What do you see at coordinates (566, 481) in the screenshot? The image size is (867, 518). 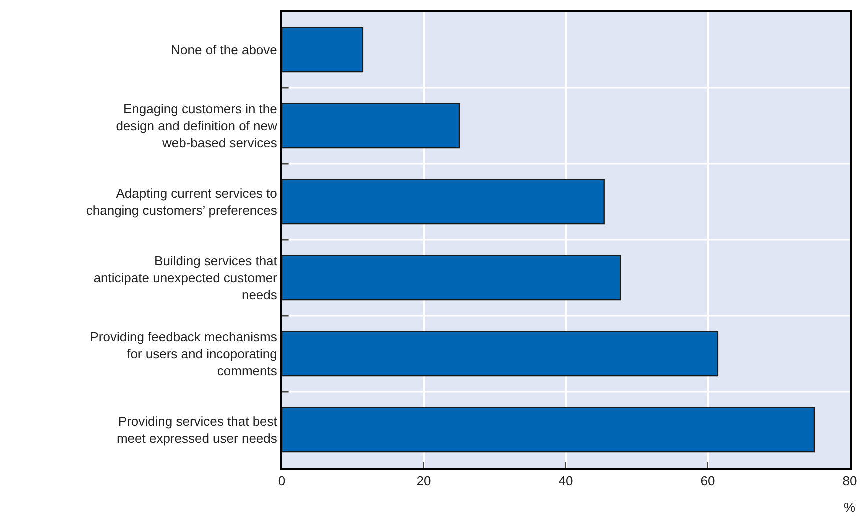 I see `x-tick-label: 40` at bounding box center [566, 481].